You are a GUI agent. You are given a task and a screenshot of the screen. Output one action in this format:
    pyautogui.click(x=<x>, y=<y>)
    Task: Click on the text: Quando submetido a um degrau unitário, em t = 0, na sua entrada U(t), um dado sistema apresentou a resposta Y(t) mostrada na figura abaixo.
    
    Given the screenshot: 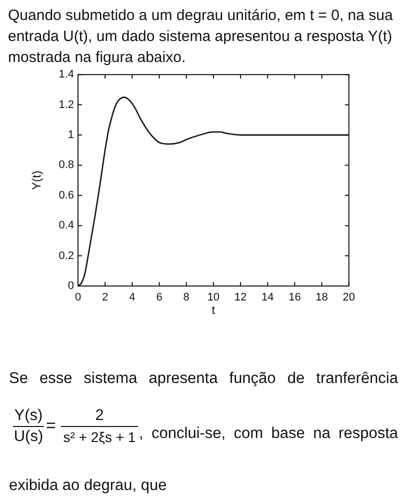 What is the action you would take?
    pyautogui.click(x=201, y=37)
    